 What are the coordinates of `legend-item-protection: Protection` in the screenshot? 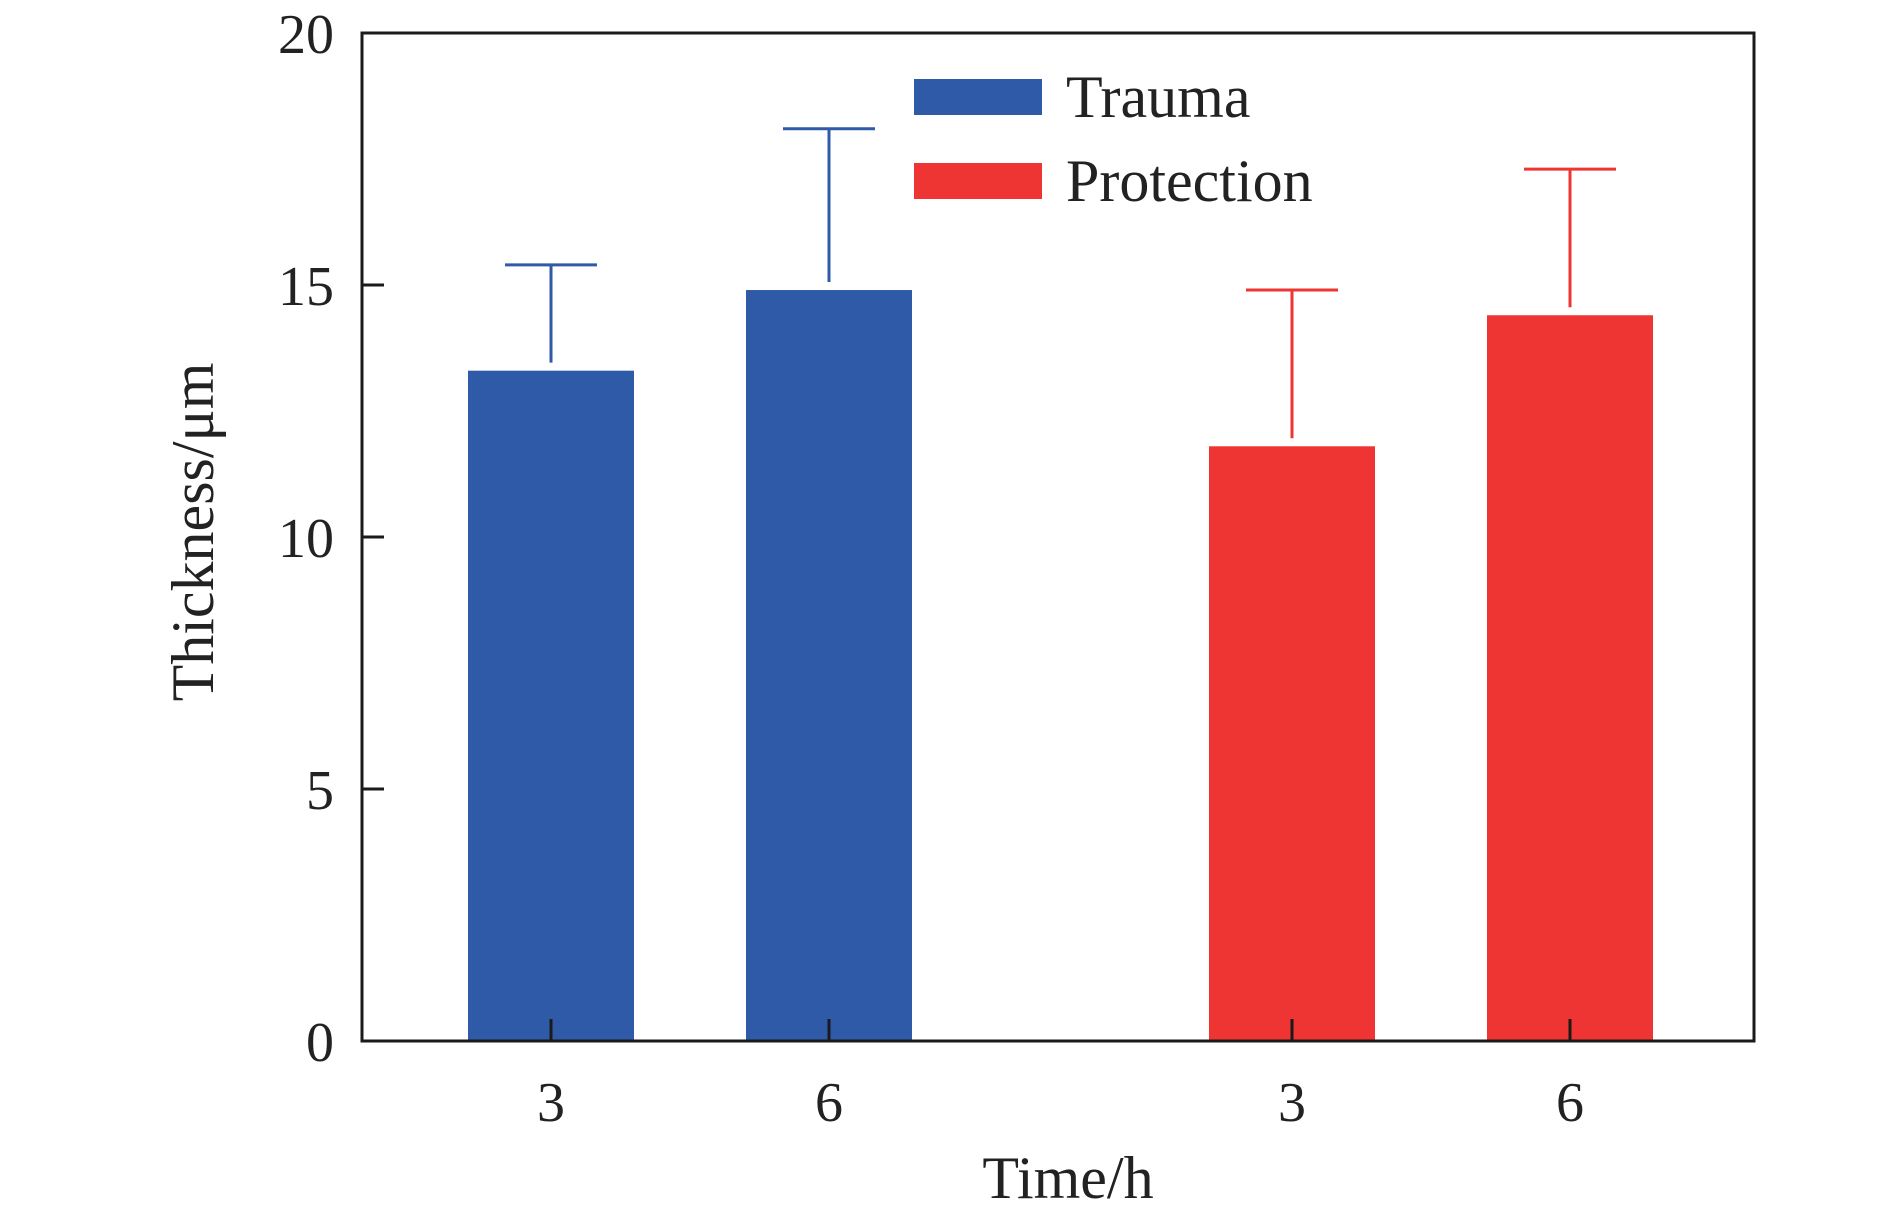 It's located at (1113, 181).